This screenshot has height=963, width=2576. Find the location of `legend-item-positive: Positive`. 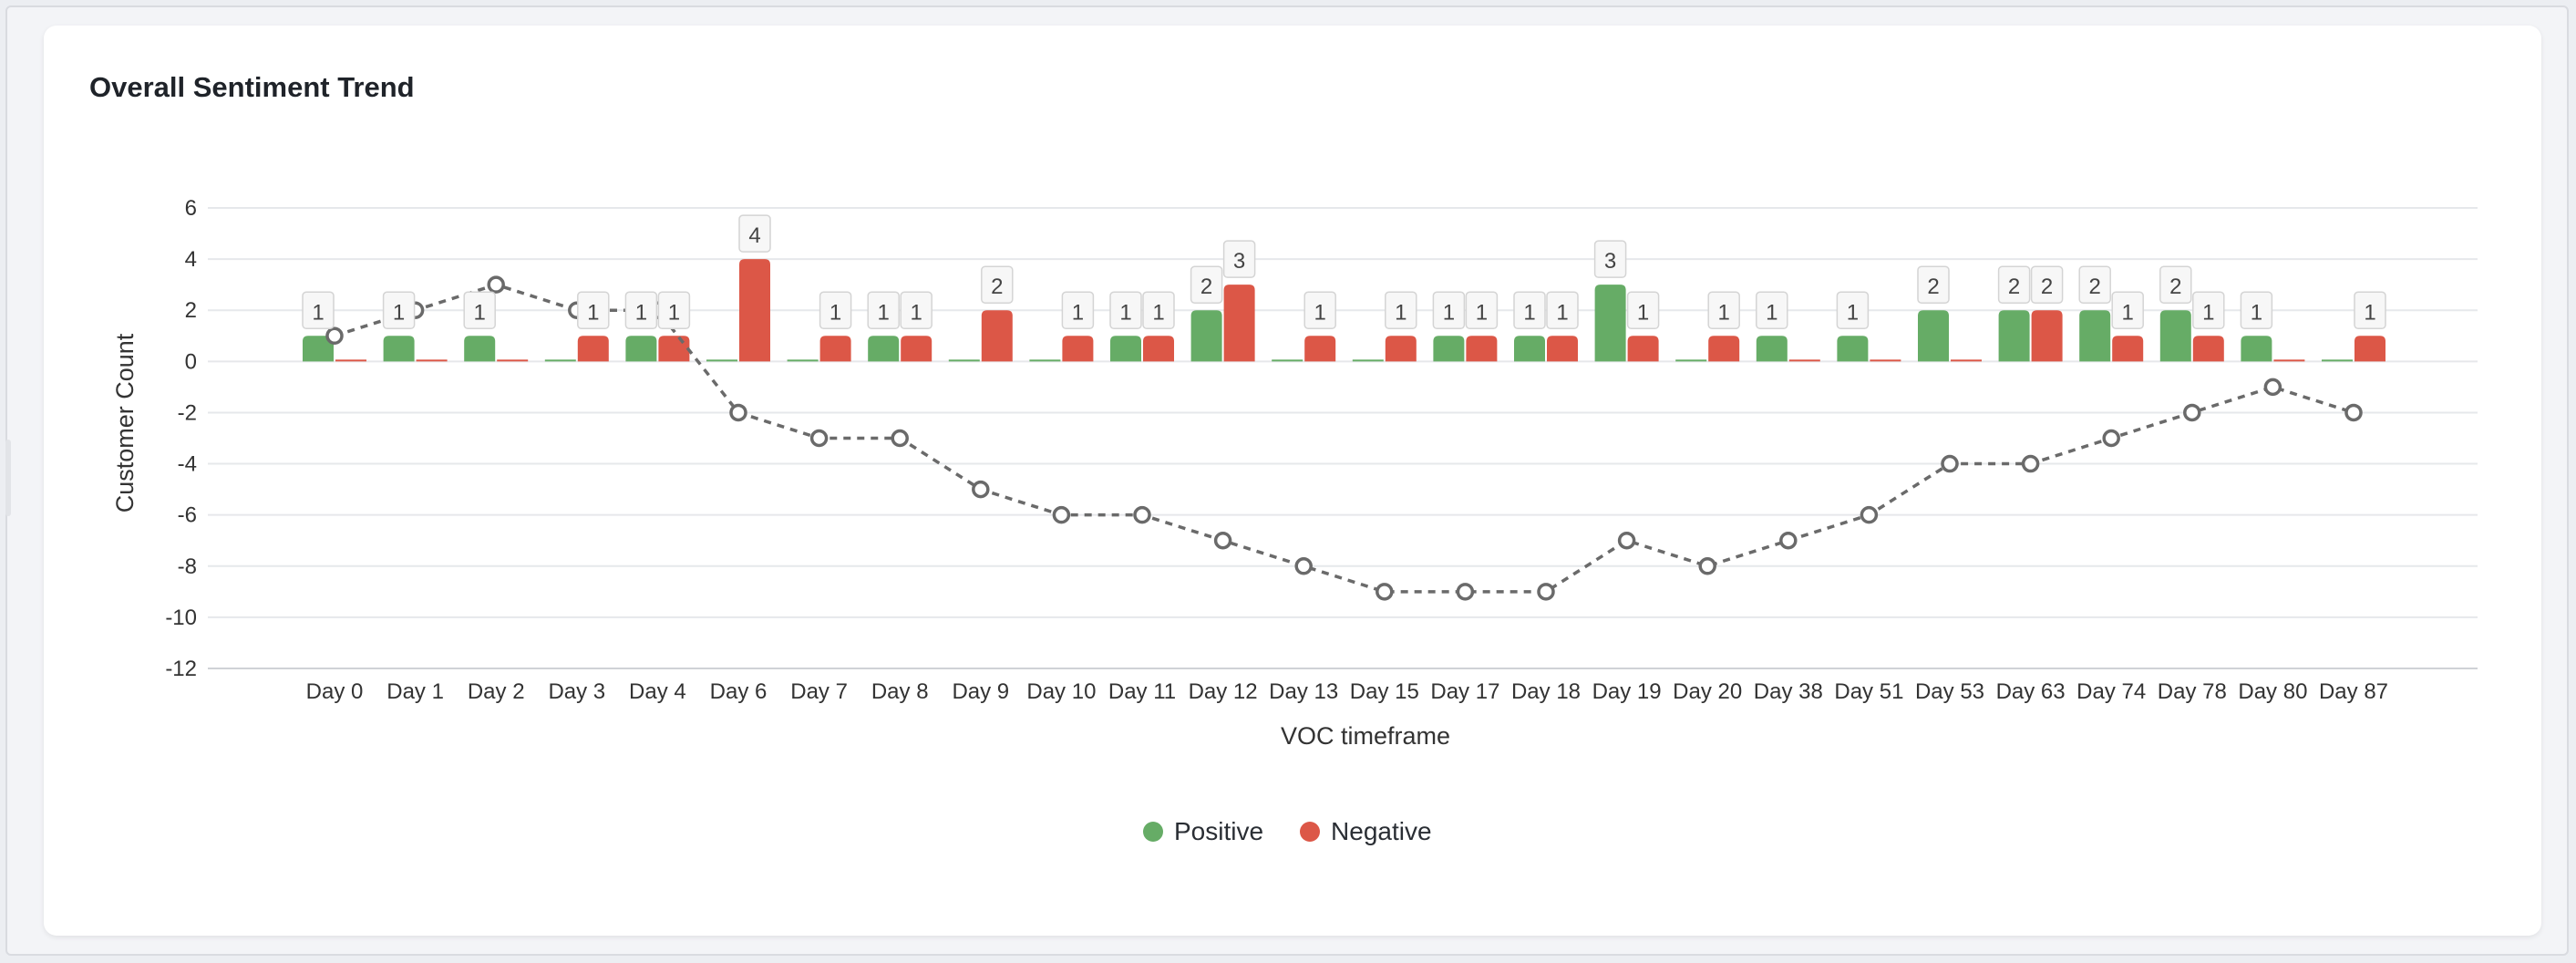

legend-item-positive: Positive is located at coordinates (1203, 831).